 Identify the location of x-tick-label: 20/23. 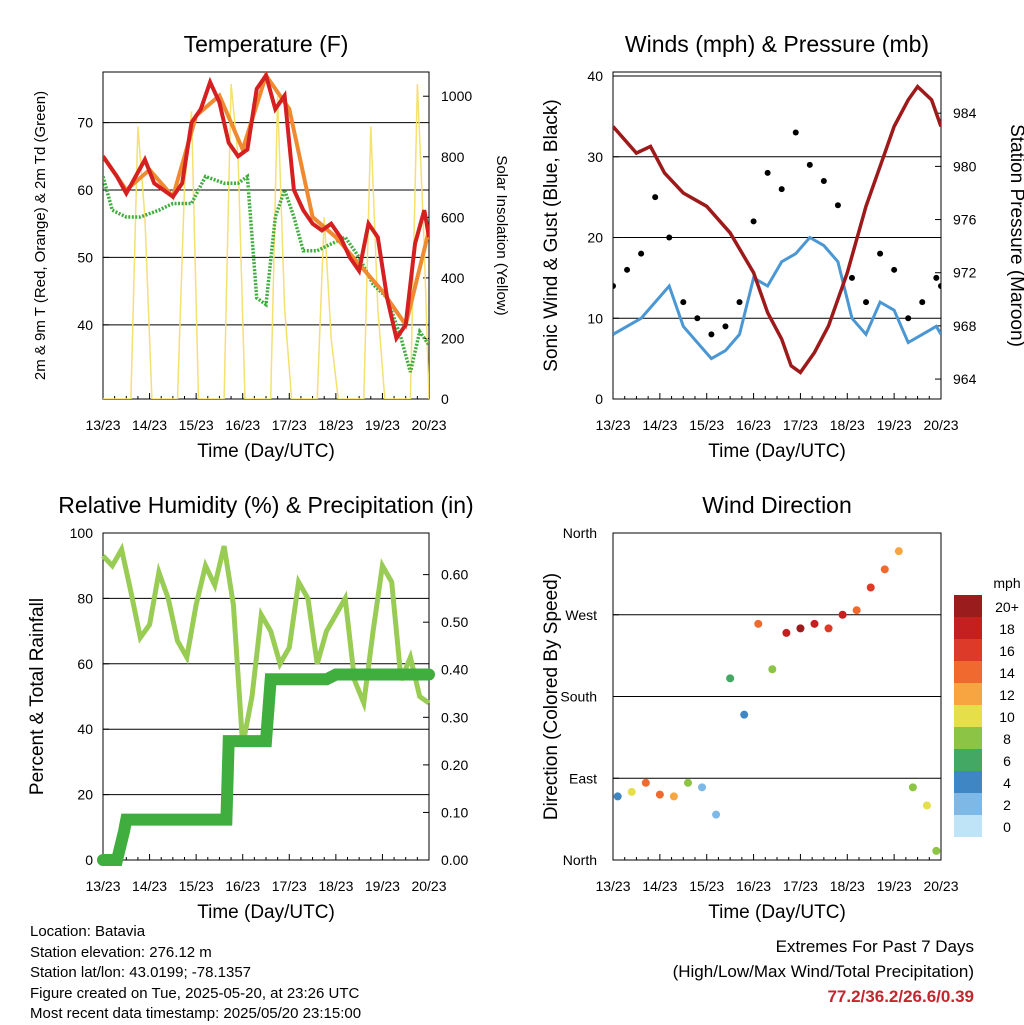
(940, 886).